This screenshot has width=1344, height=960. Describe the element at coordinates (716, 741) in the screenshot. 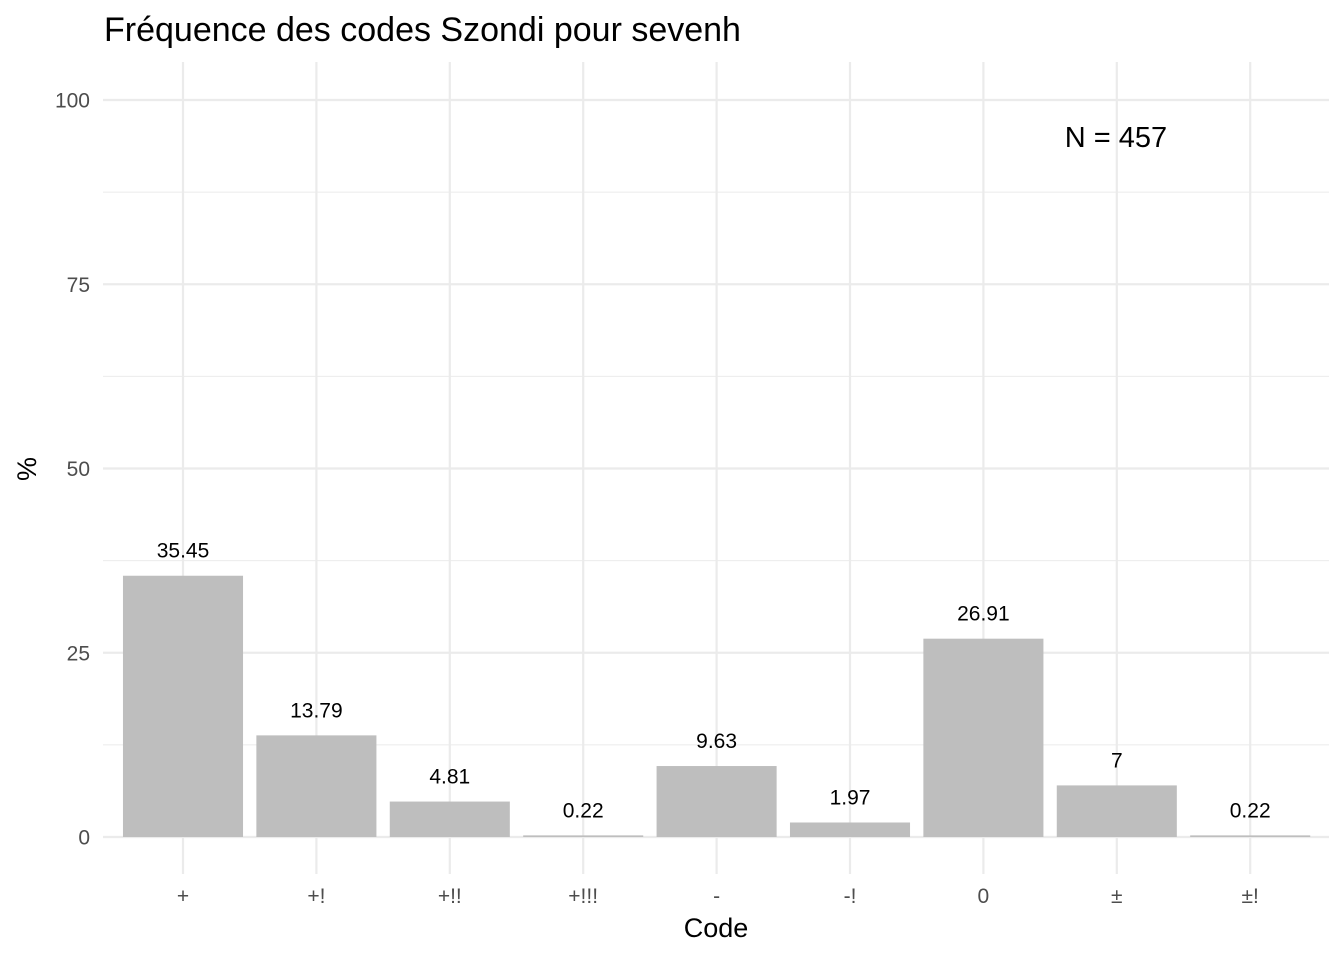

I see `bar-value-label: 9.63` at that location.